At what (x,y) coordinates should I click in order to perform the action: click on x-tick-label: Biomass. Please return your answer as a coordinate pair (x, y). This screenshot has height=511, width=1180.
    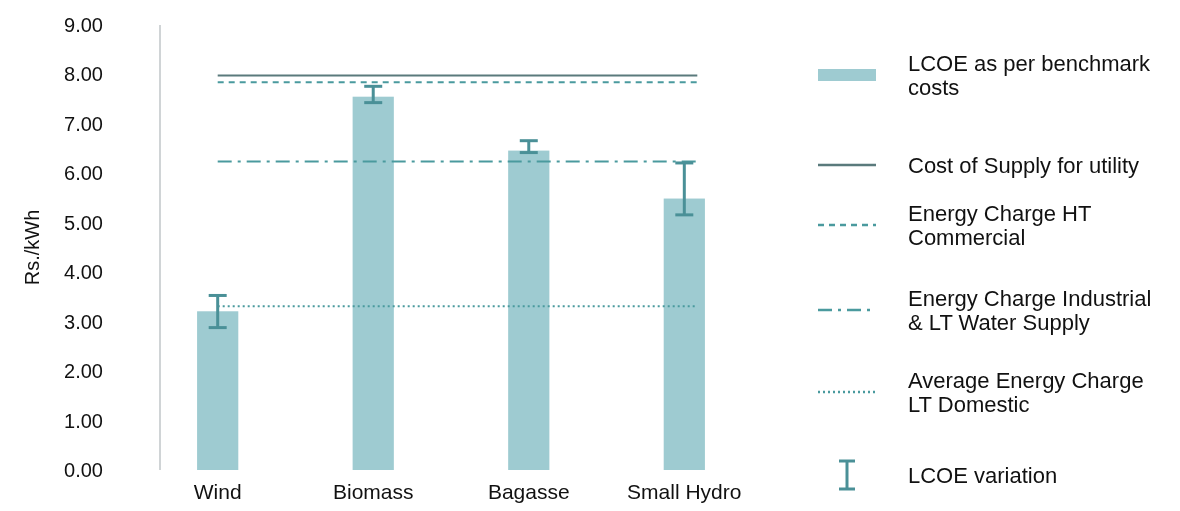
    Looking at the image, I should click on (373, 491).